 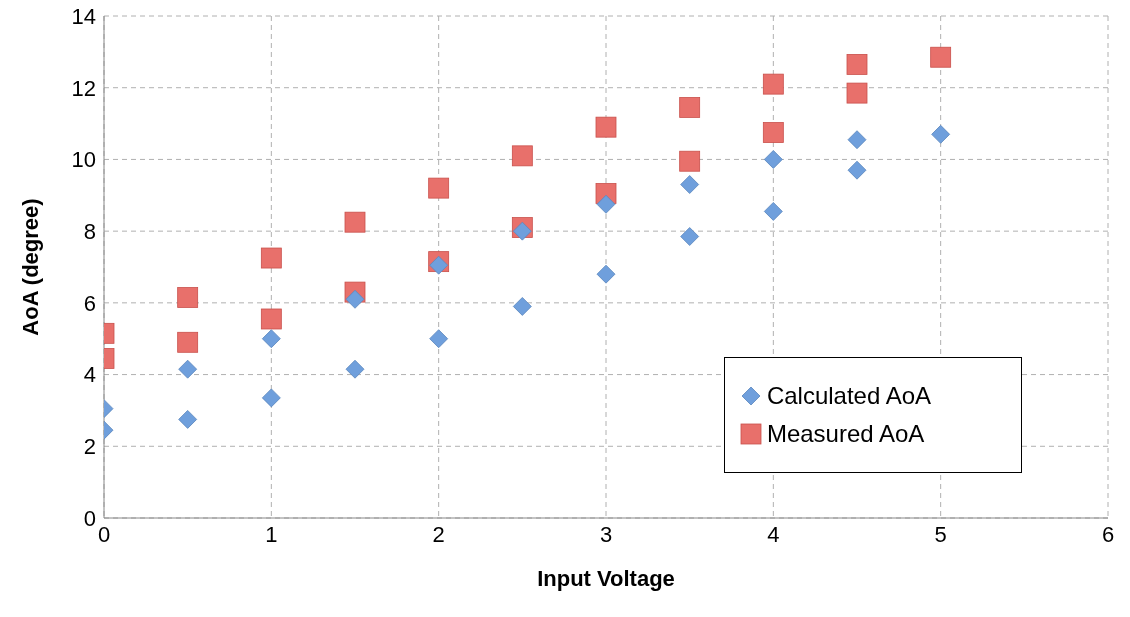 I want to click on y-tick-label: 0, so click(x=89, y=518).